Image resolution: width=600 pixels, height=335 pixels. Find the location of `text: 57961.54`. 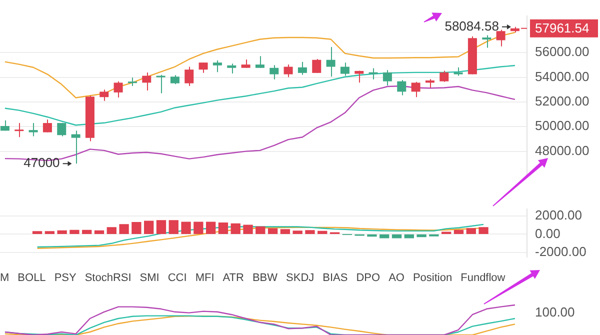

text: 57961.54 is located at coordinates (562, 28).